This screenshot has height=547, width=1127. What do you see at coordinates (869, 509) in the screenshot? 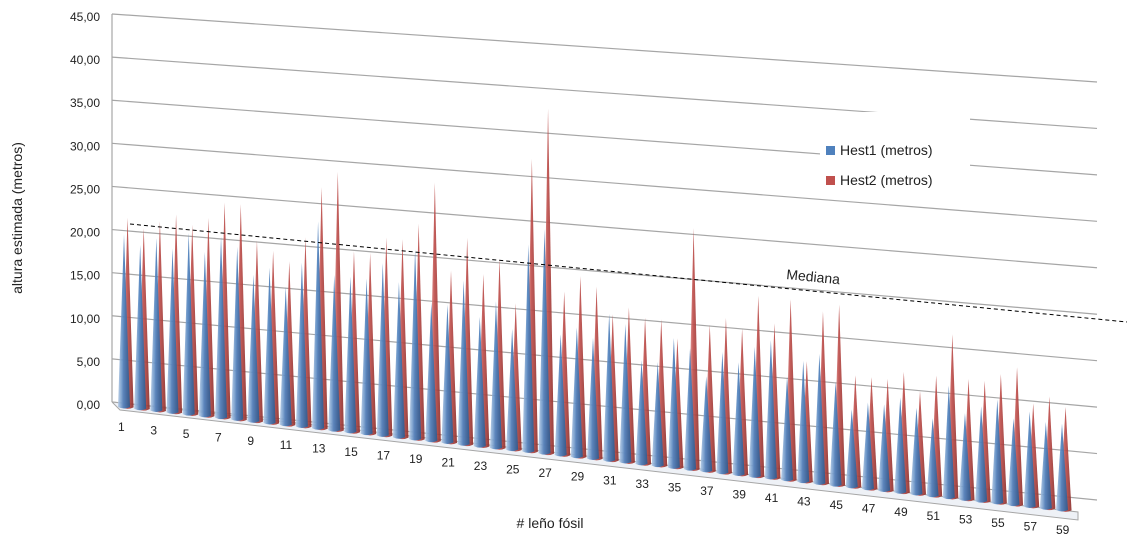
I see `x-tick-label: 47` at bounding box center [869, 509].